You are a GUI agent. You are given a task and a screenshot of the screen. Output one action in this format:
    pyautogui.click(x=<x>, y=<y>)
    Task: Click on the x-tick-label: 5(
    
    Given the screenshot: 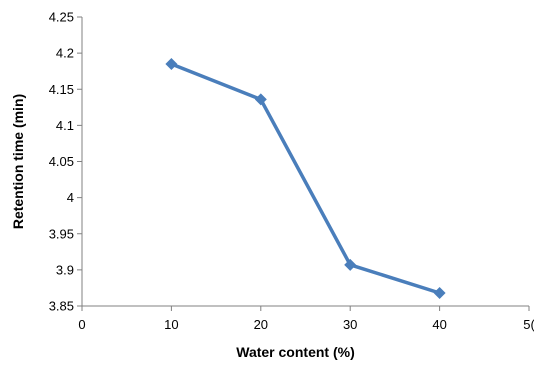 What is the action you would take?
    pyautogui.click(x=528, y=324)
    